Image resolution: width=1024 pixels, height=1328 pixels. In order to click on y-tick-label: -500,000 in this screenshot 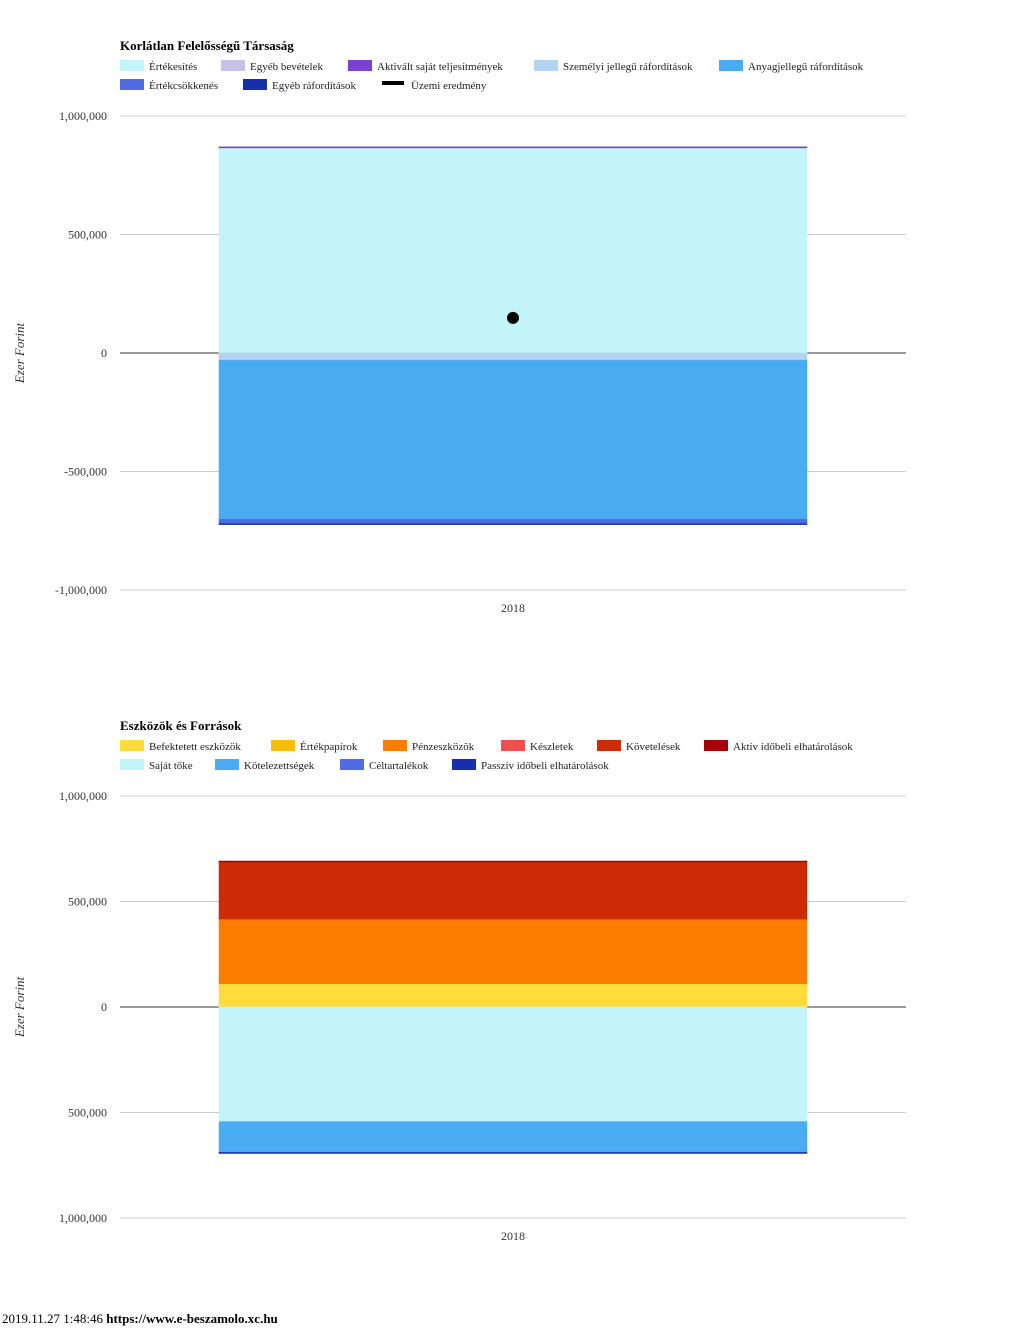, I will do `click(85, 472)`.